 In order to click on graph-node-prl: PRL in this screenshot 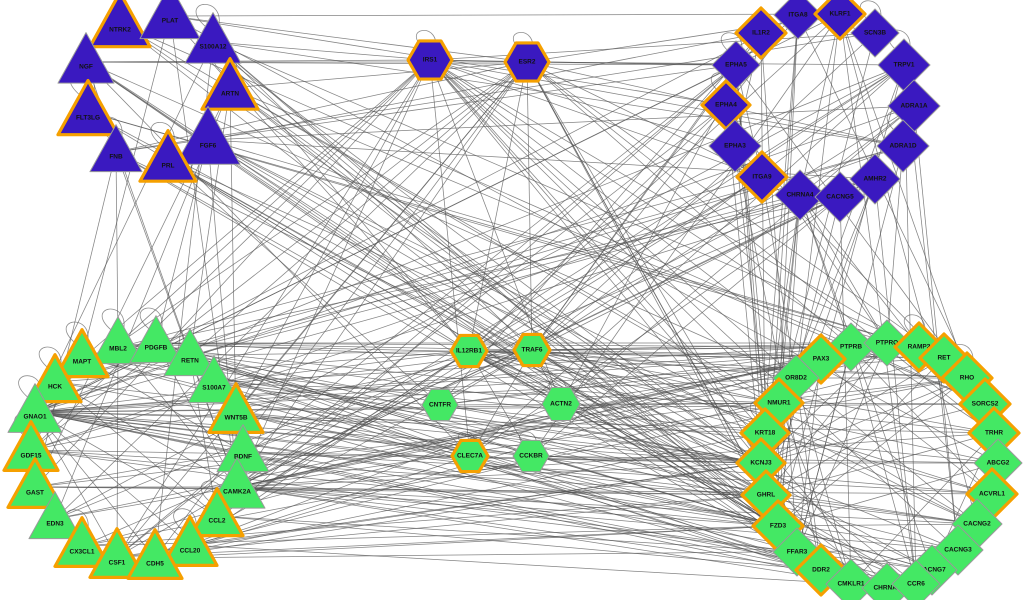, I will do `click(168, 160)`.